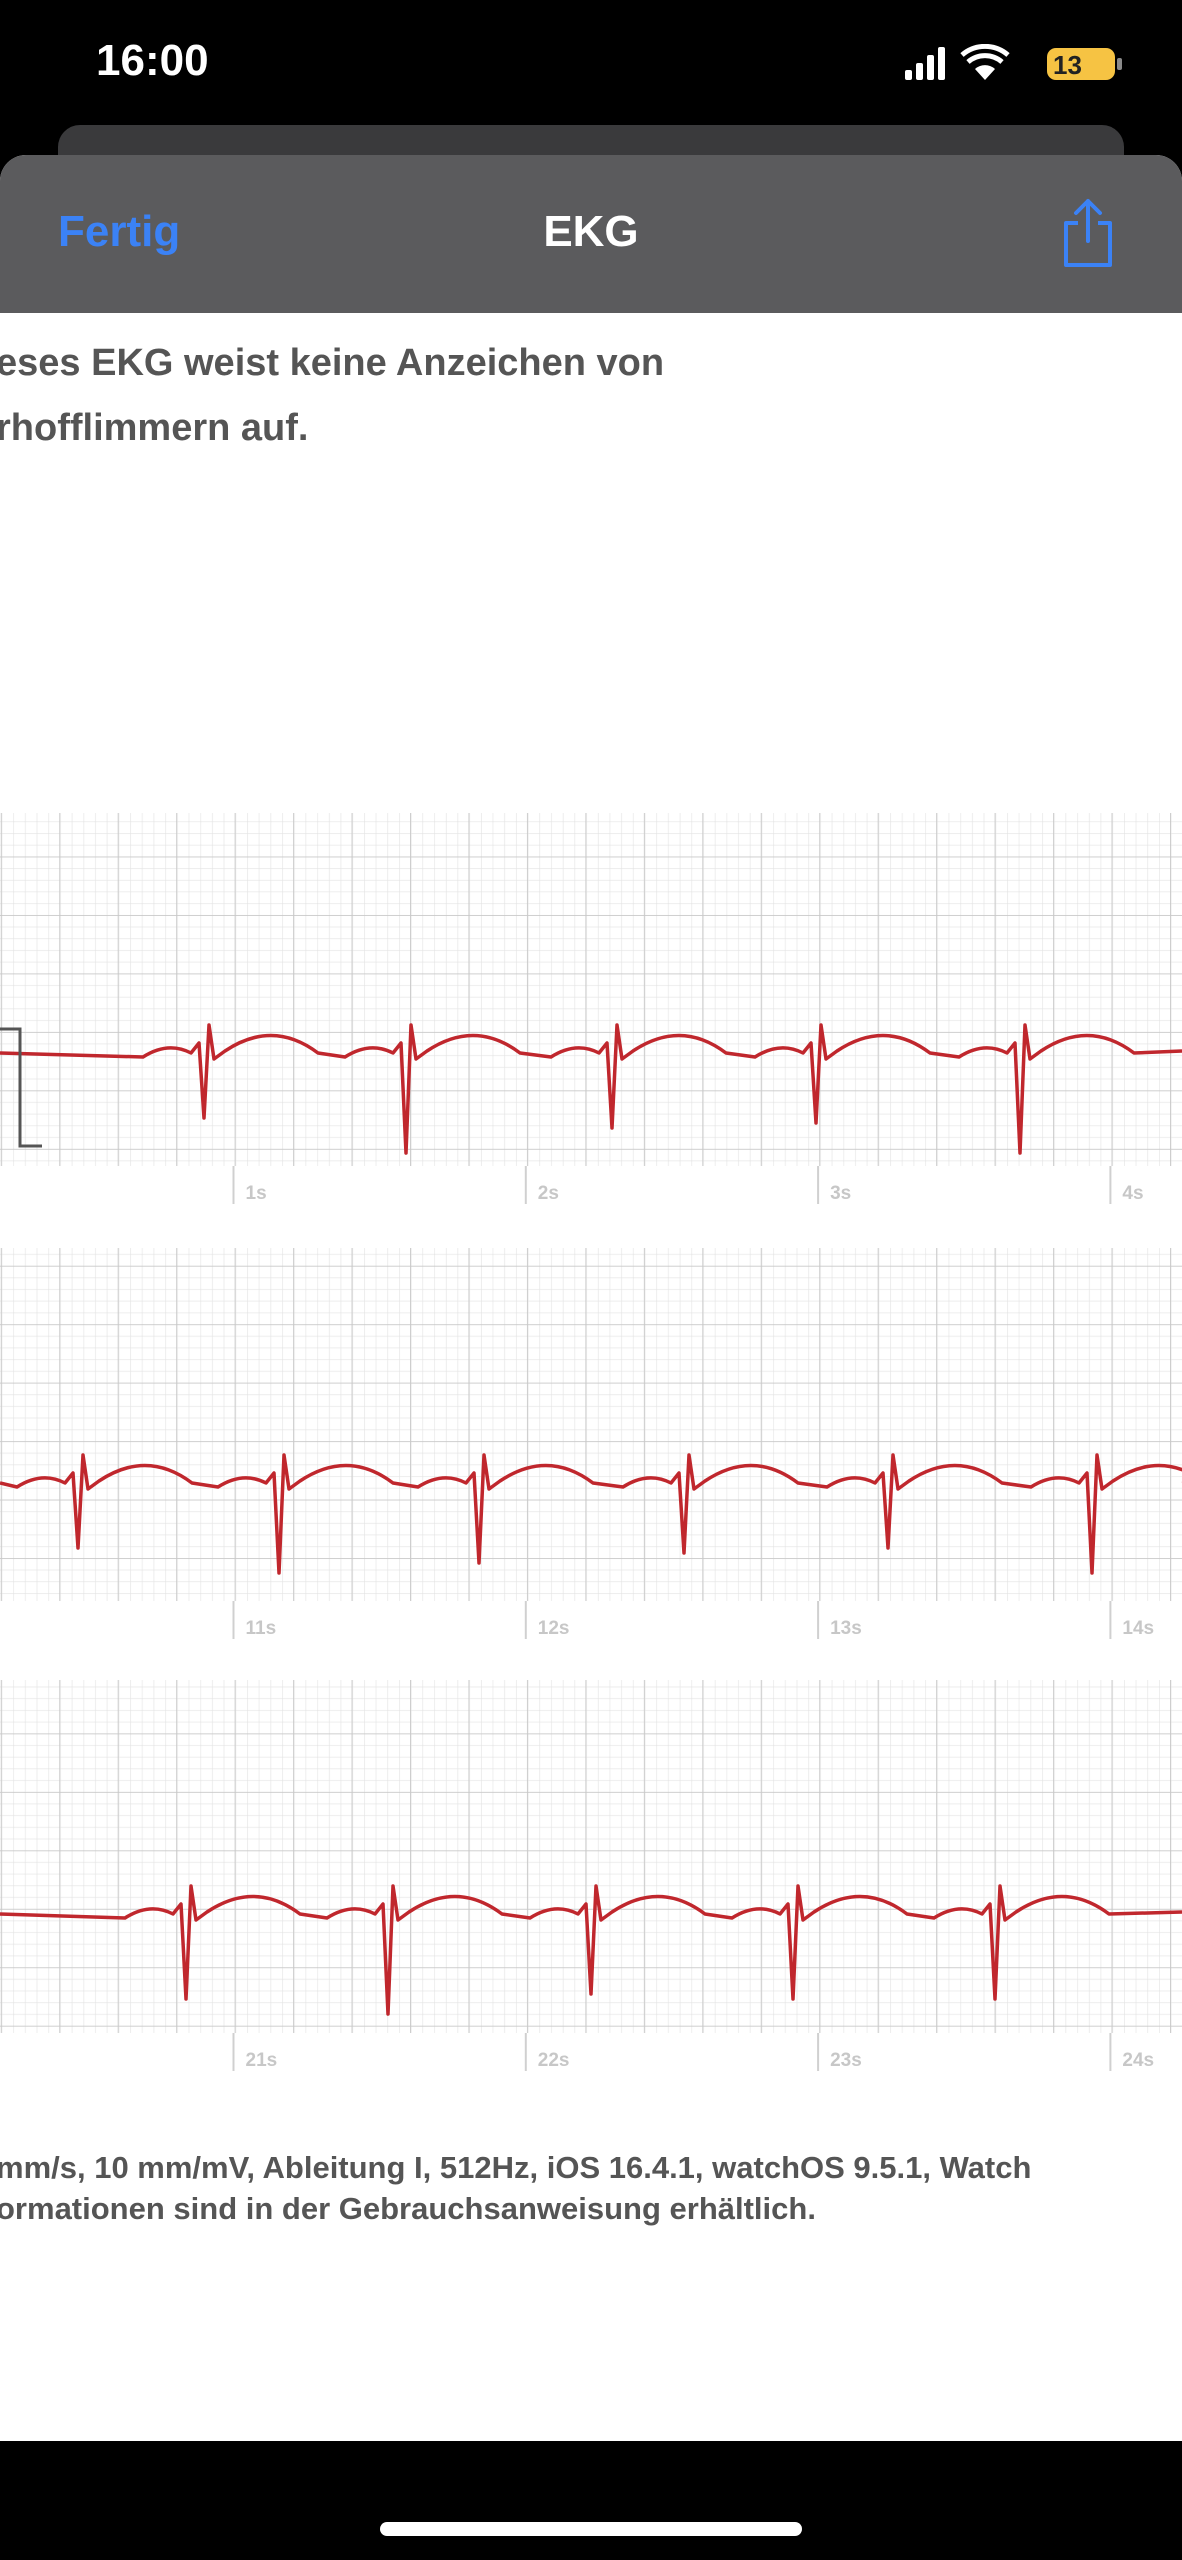  I want to click on home-indicator, so click(591, 2529).